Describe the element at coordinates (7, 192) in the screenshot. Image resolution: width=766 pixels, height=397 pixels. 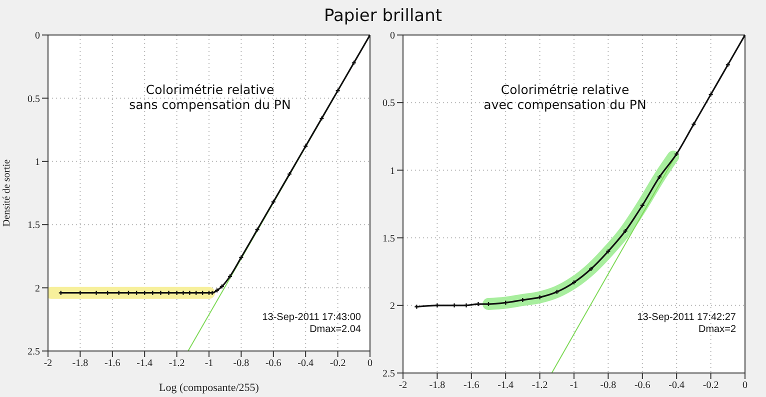
I see `y-axis-title: Densité de sortie` at that location.